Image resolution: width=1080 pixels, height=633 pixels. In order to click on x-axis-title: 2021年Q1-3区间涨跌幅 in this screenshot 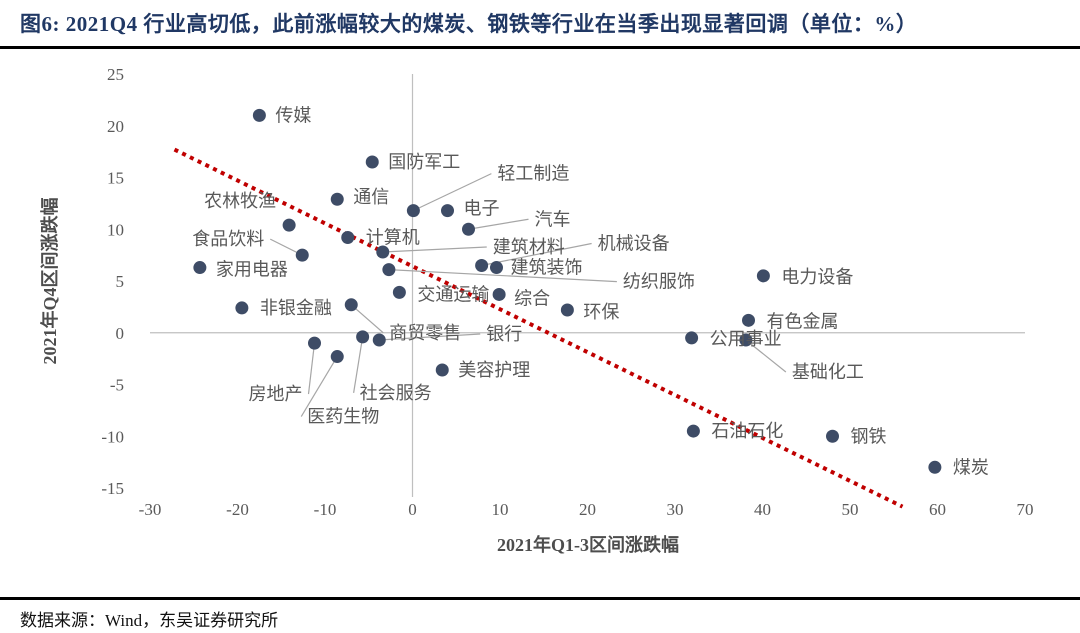, I will do `click(588, 544)`.